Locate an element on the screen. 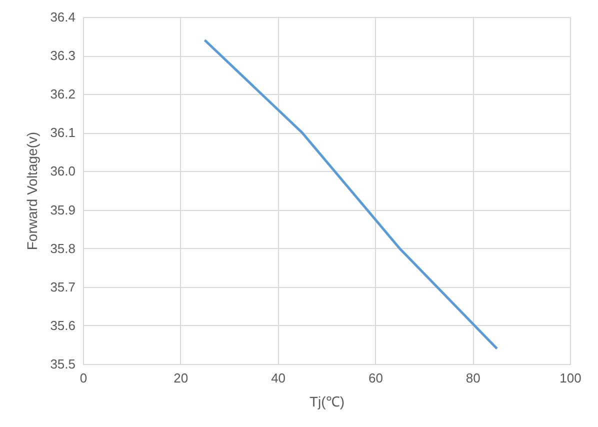 The width and height of the screenshot is (598, 427). x-tick-label: 20 is located at coordinates (181, 378).